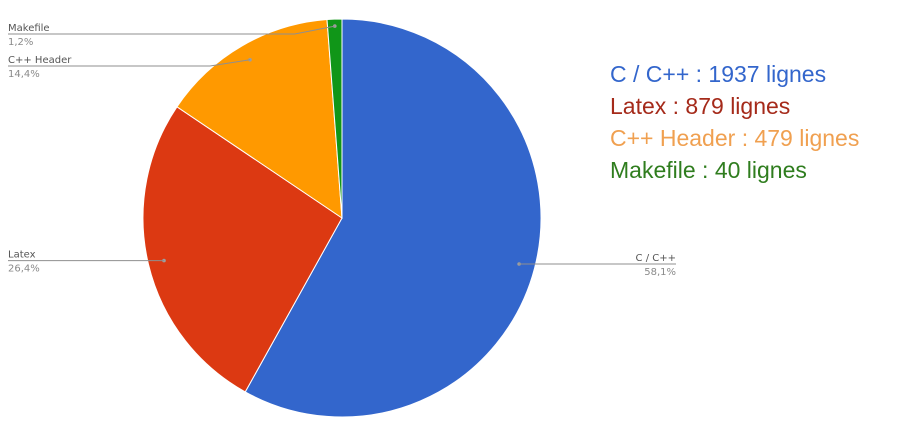 This screenshot has width=915, height=431. I want to click on slice-percent-makefile: 1,2%, so click(20, 42).